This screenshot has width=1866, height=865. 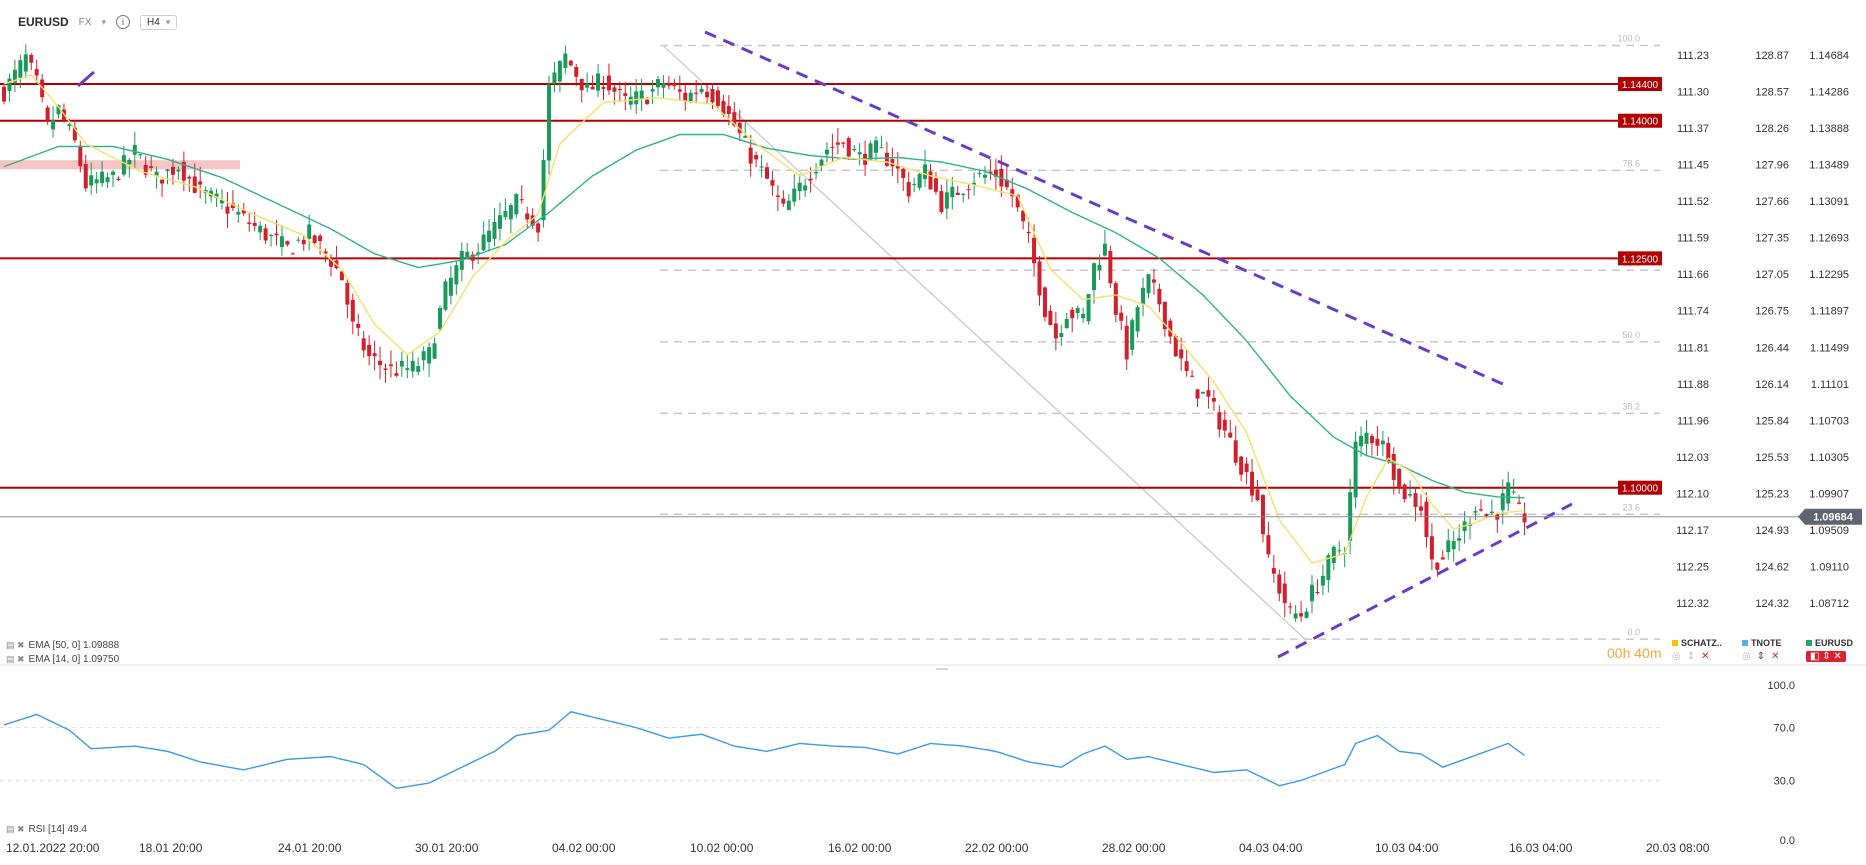 What do you see at coordinates (1829, 166) in the screenshot?
I see `eurusd-axis-tick: 1.13489` at bounding box center [1829, 166].